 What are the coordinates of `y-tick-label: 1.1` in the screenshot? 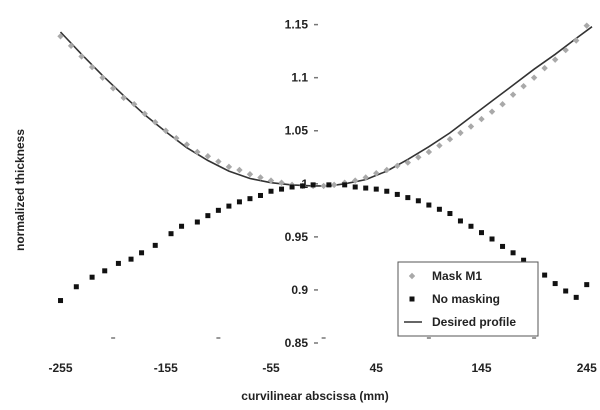 It's located at (299, 78).